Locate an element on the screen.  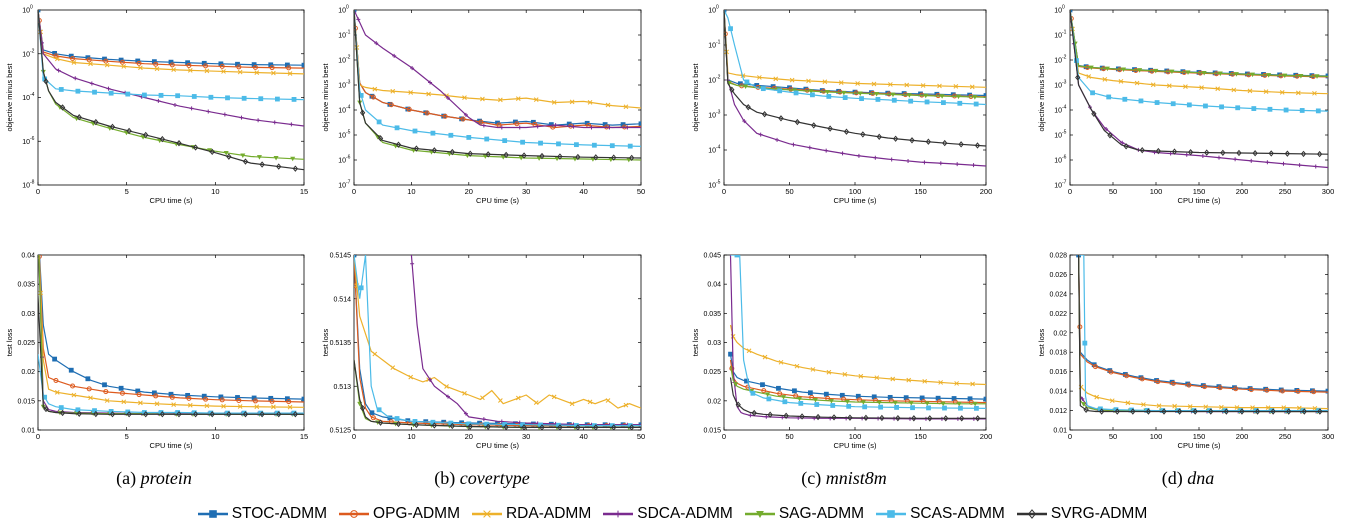
panel-protein-objective-ytick-exponent: -8 is located at coordinates (32, 183).